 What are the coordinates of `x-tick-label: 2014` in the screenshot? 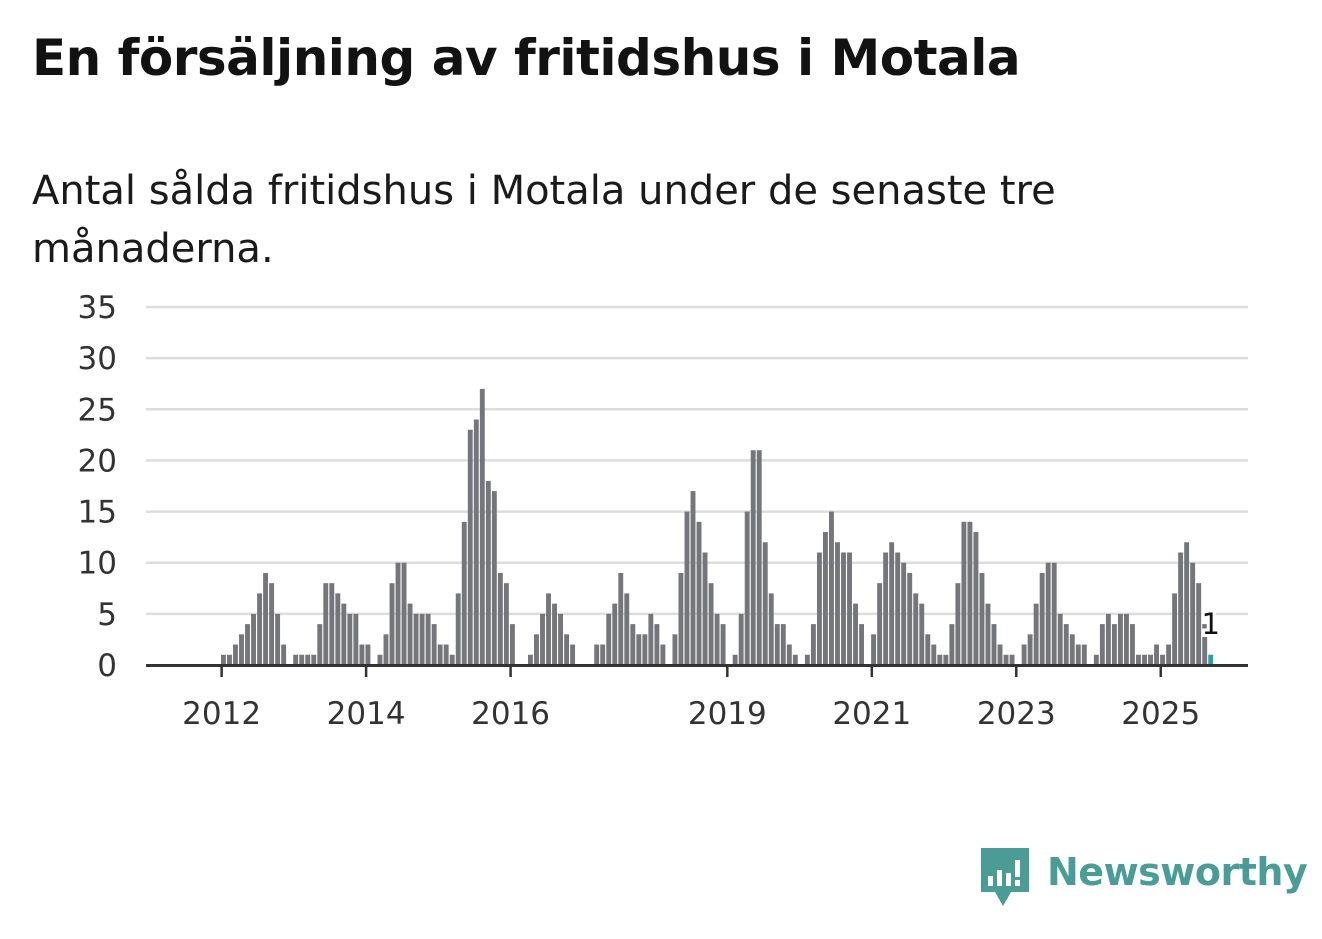 It's located at (366, 714).